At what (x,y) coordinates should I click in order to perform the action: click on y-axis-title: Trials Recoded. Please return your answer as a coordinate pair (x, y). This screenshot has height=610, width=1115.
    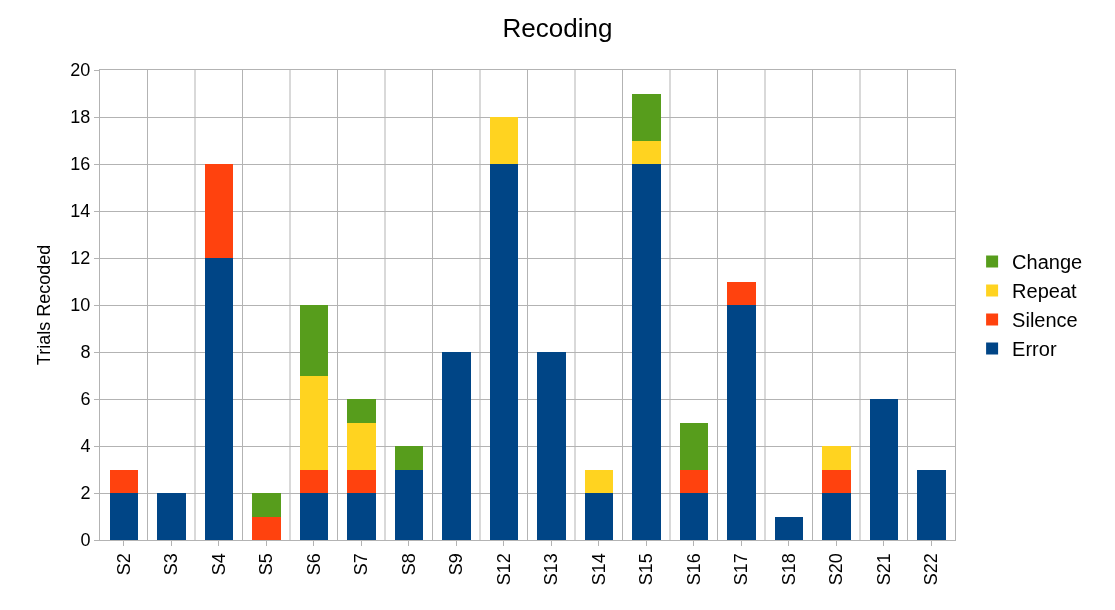
    Looking at the image, I should click on (43, 305).